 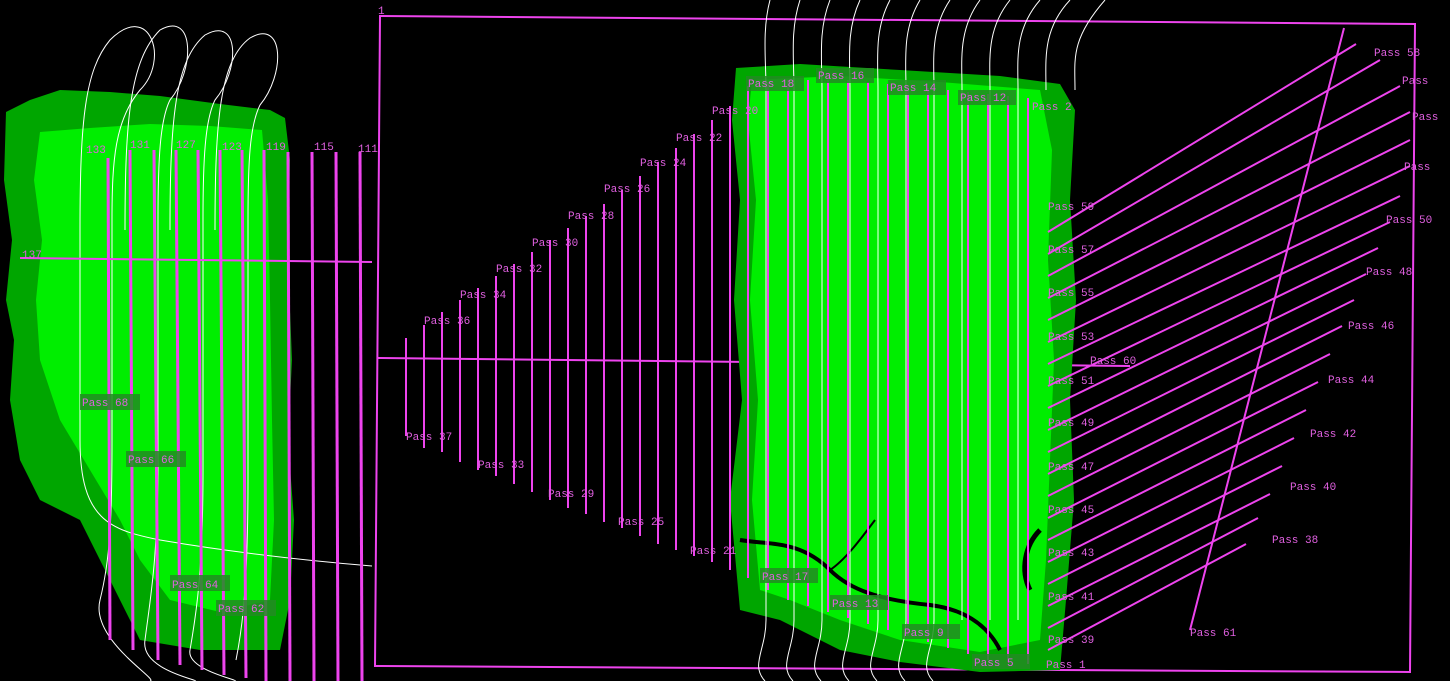 What do you see at coordinates (555, 244) in the screenshot?
I see `label-pass-30: Pass 30` at bounding box center [555, 244].